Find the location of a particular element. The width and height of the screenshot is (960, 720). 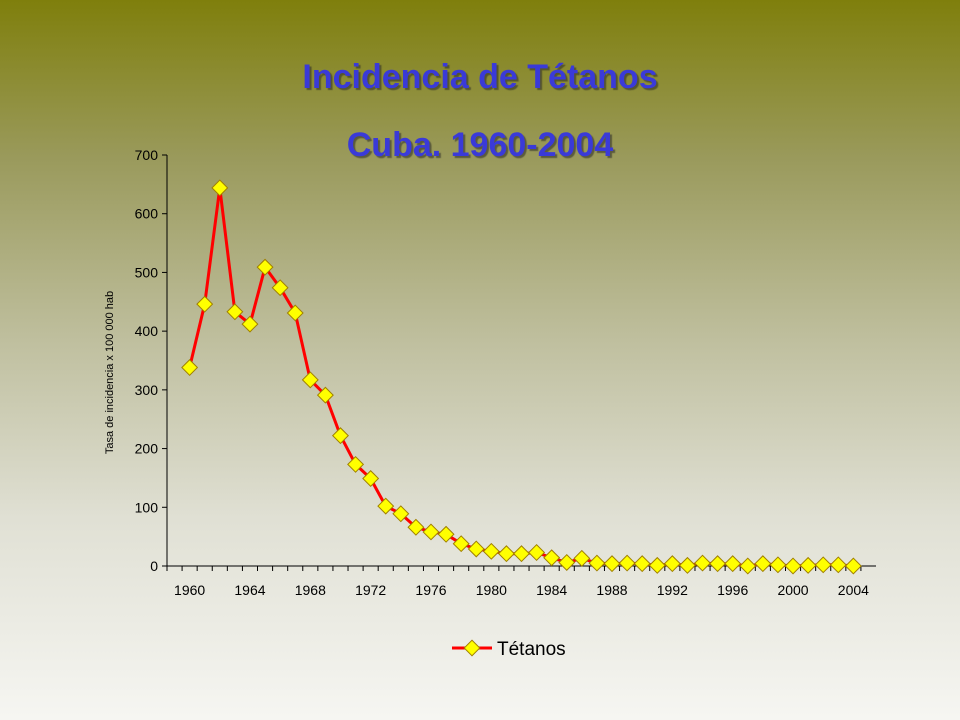

x-tick-label: 1992 is located at coordinates (672, 590).